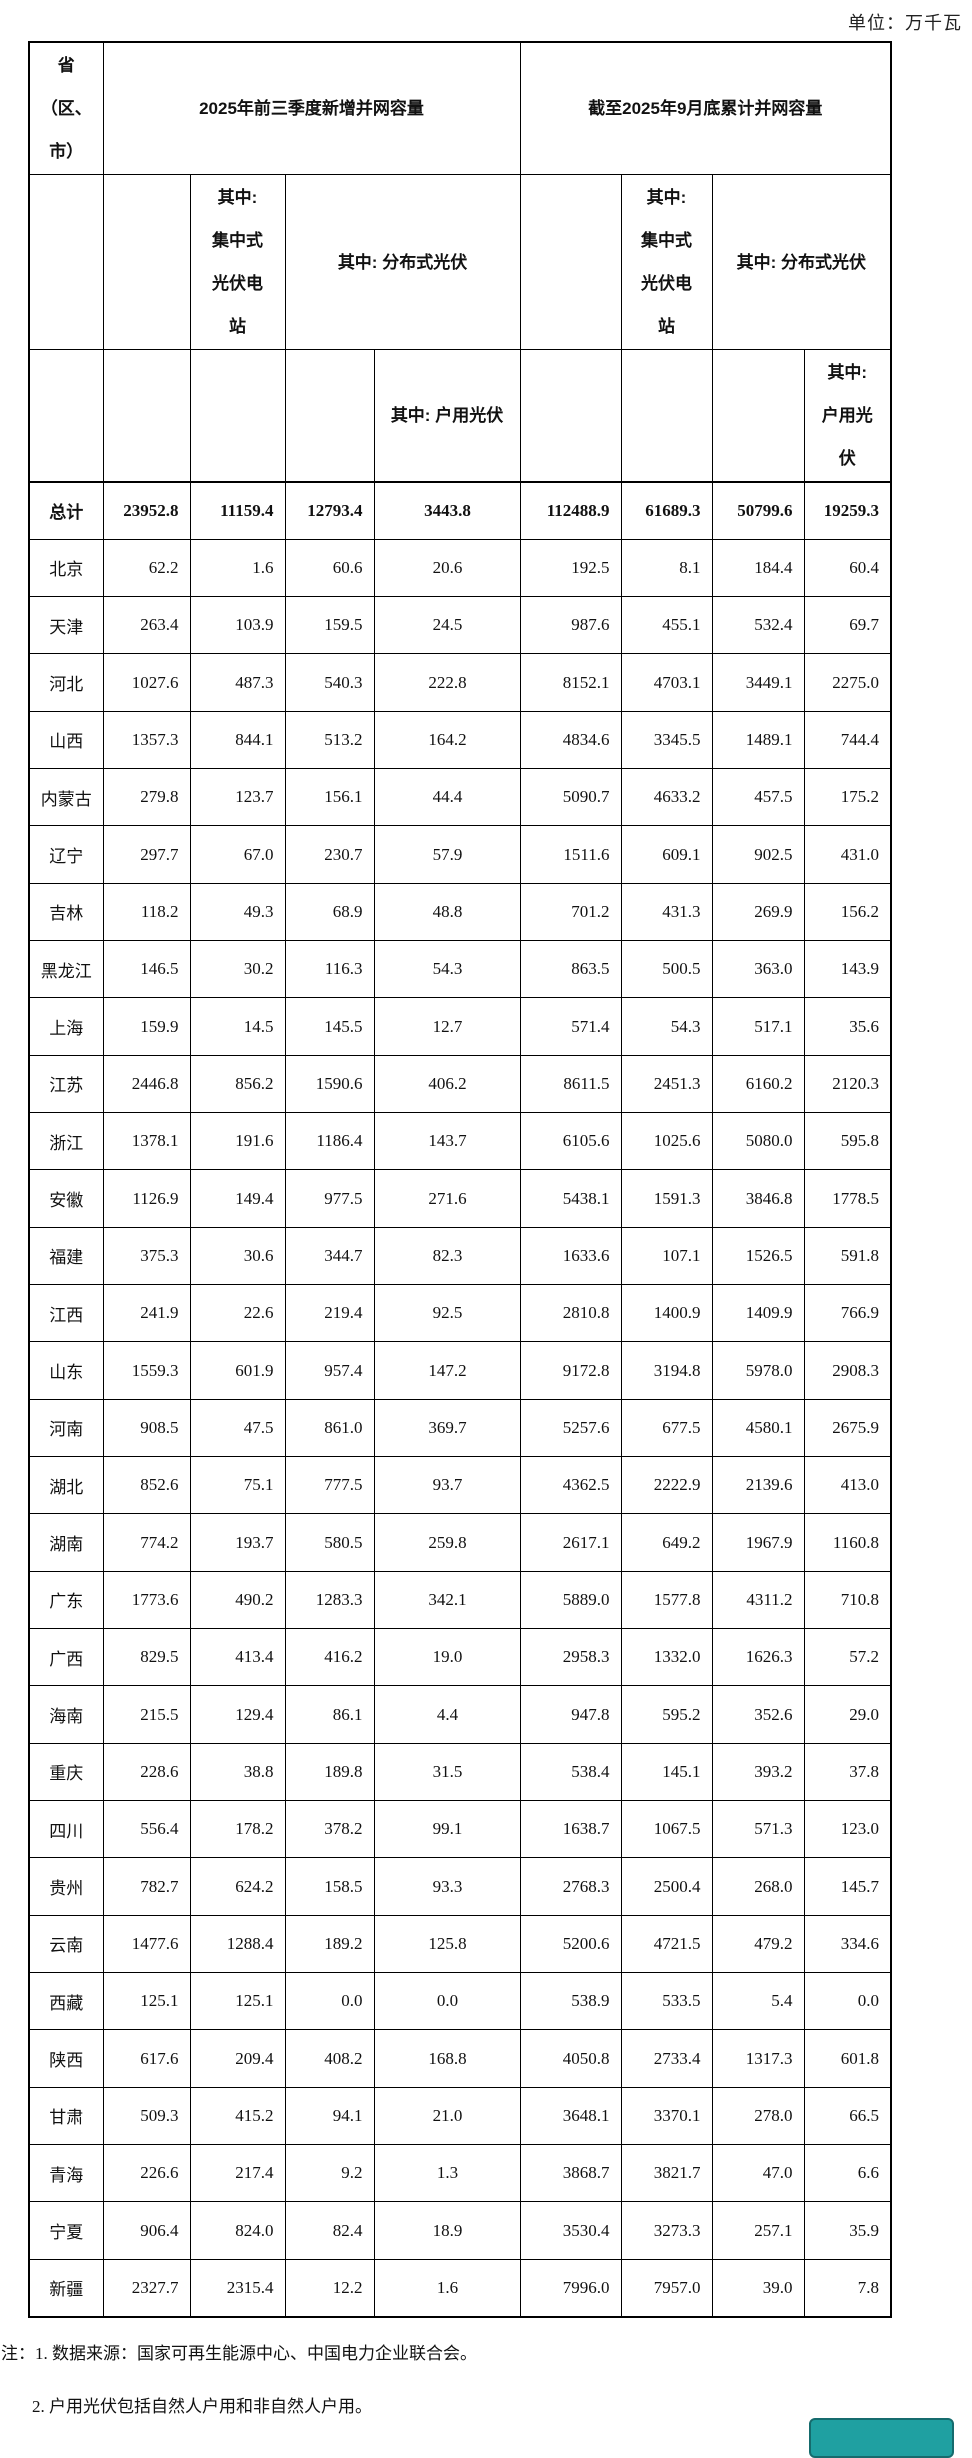 The height and width of the screenshot is (2458, 972). What do you see at coordinates (847, 1198) in the screenshot?
I see `value-cell: 1778.5` at bounding box center [847, 1198].